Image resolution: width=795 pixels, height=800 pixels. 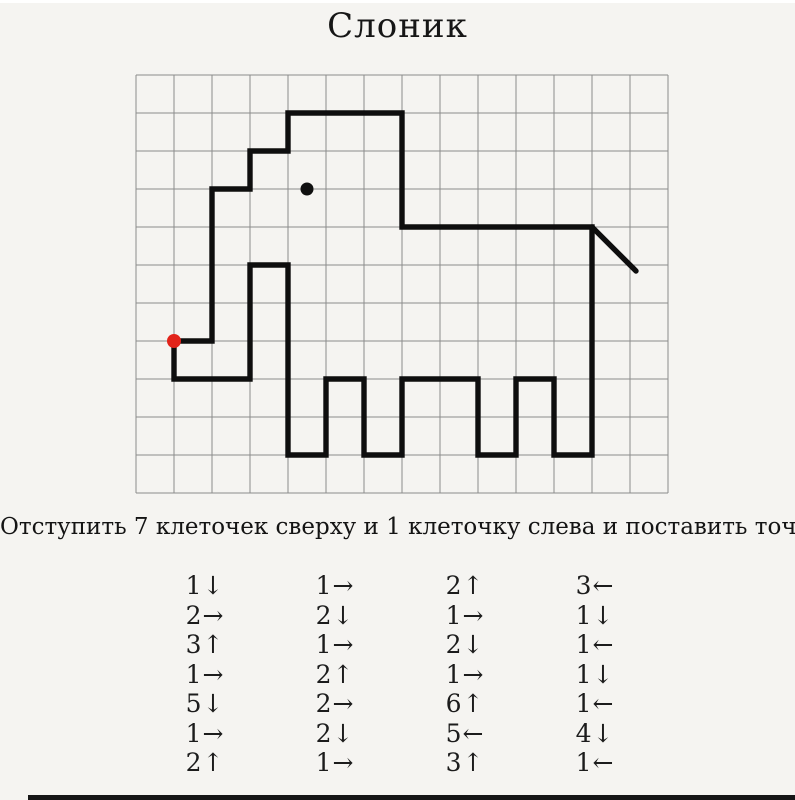 I want to click on step-cell: 5←, so click(x=465, y=733).